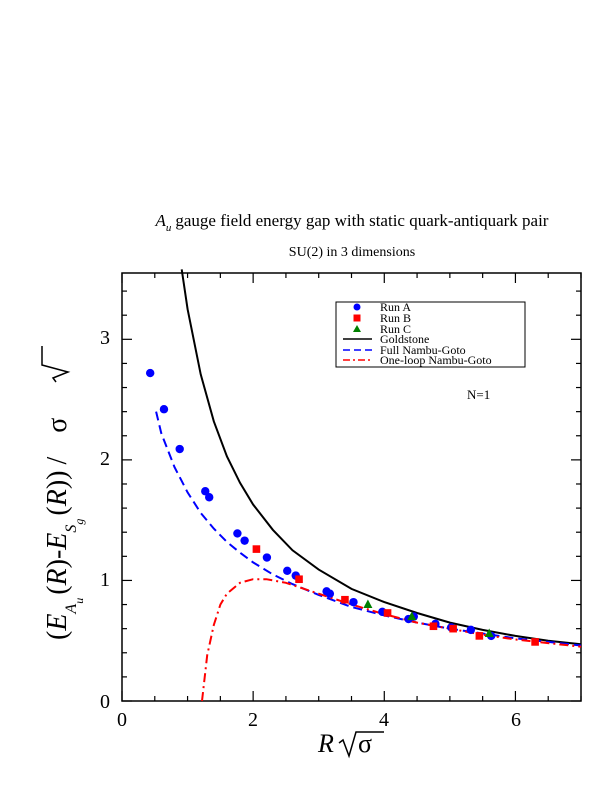 The height and width of the screenshot is (792, 612). What do you see at coordinates (352, 252) in the screenshot?
I see `chart-subtitle: SU(2) in 3 dimensions` at bounding box center [352, 252].